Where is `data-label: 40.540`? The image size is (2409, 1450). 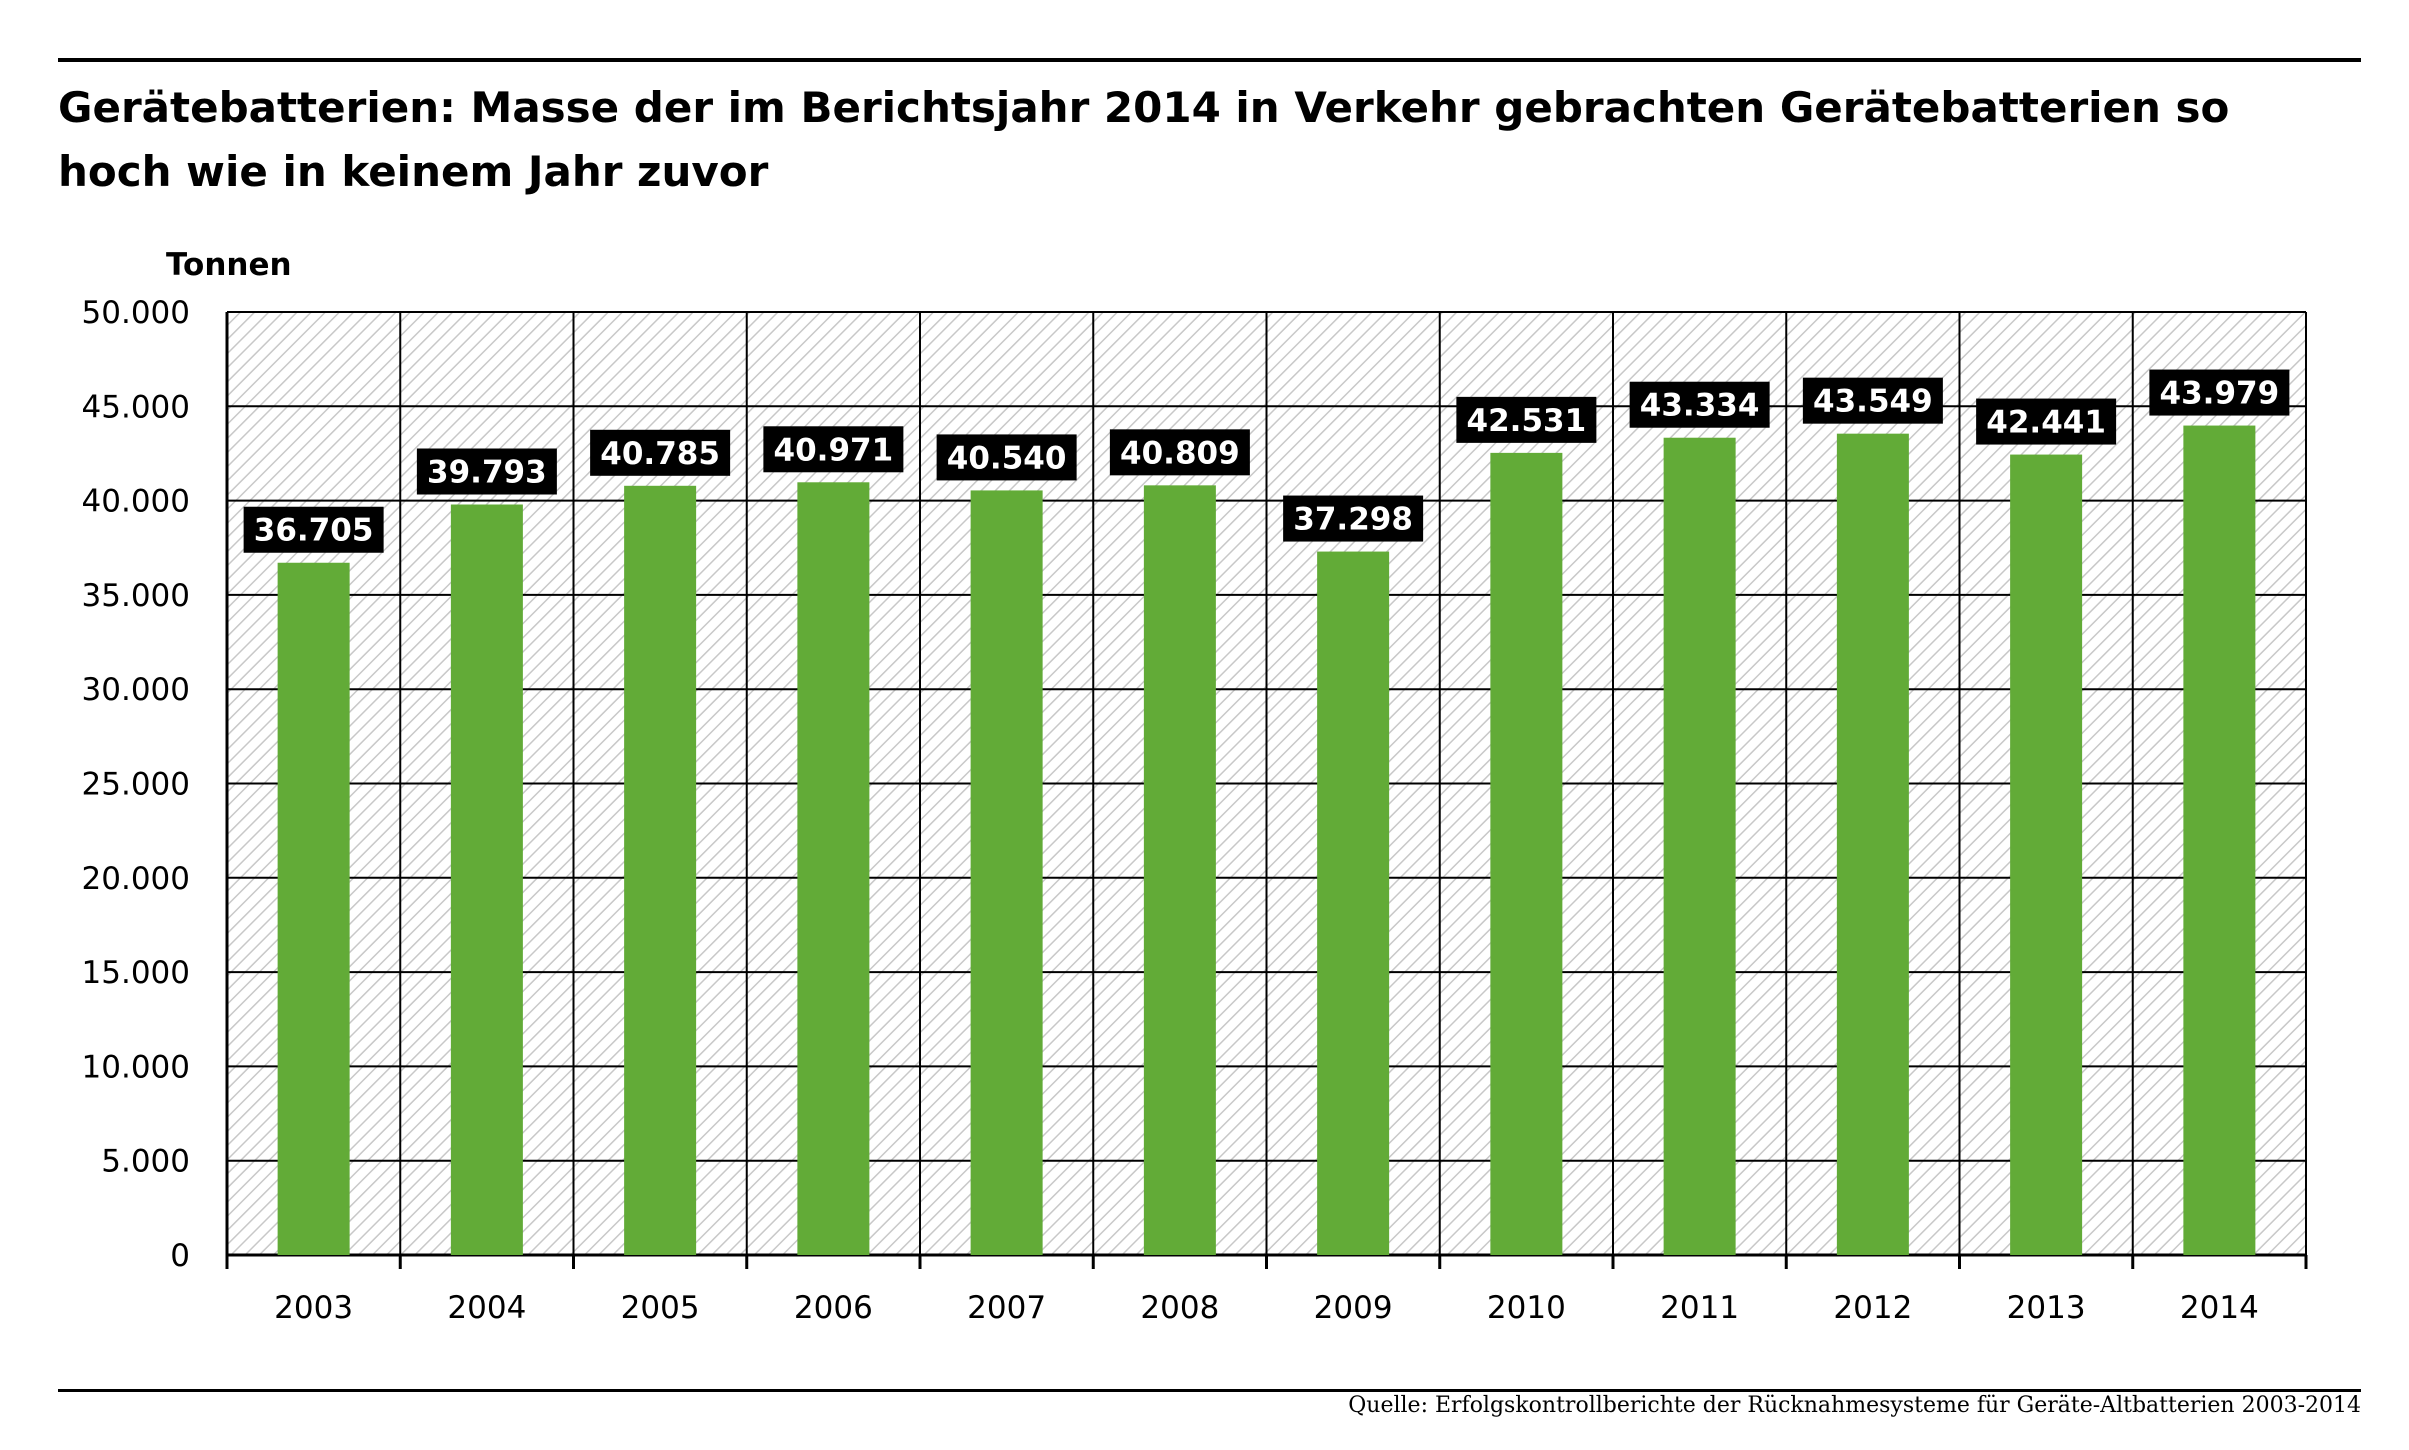
data-label: 40.540 is located at coordinates (1007, 458).